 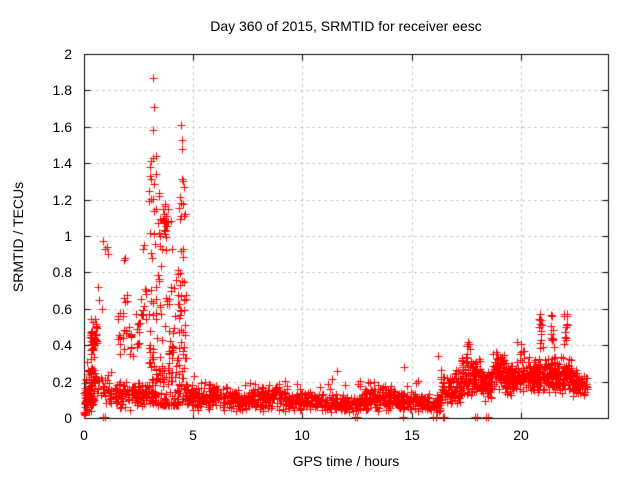 I want to click on y-tick-label: 0.6, so click(x=62, y=309).